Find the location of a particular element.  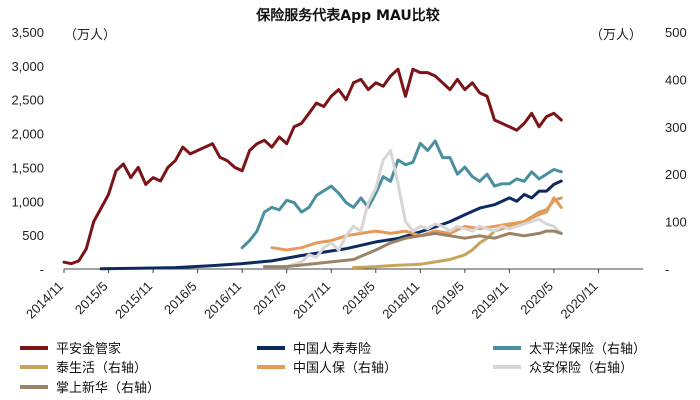

right-tick-label: 400 is located at coordinates (676, 79).